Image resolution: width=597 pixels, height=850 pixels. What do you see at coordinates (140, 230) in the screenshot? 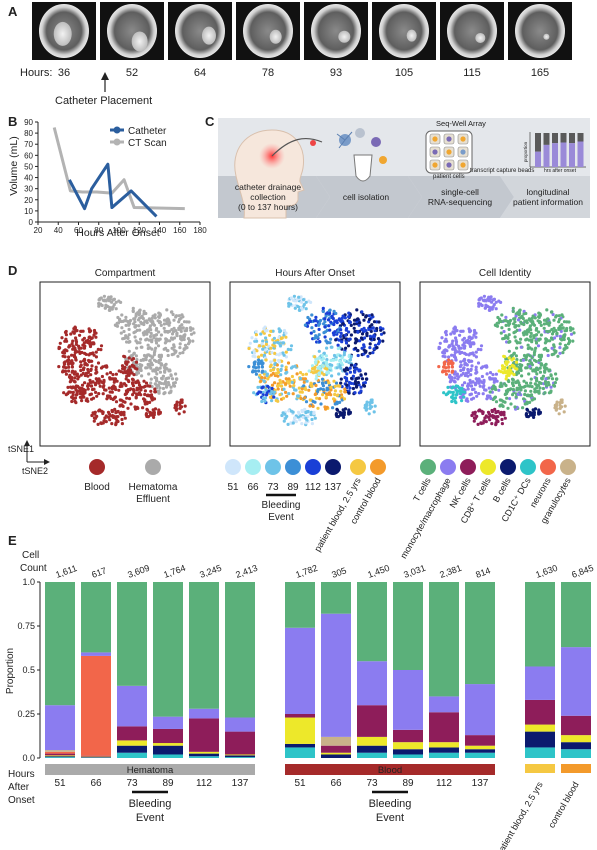
I see `x-tick-label: 120` at bounding box center [140, 230].